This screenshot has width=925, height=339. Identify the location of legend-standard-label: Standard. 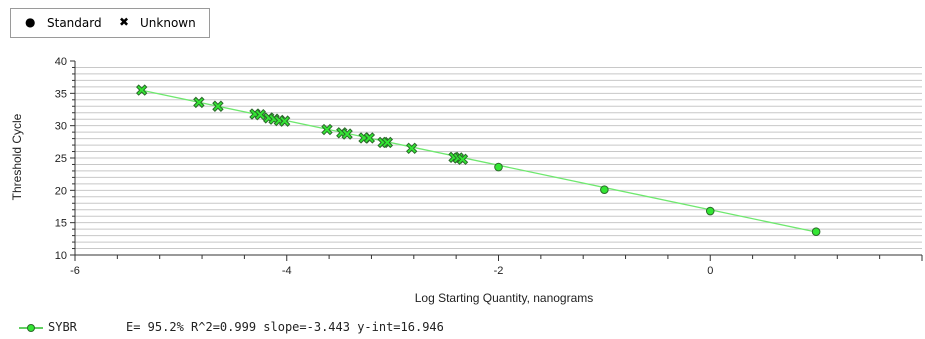
(74, 23).